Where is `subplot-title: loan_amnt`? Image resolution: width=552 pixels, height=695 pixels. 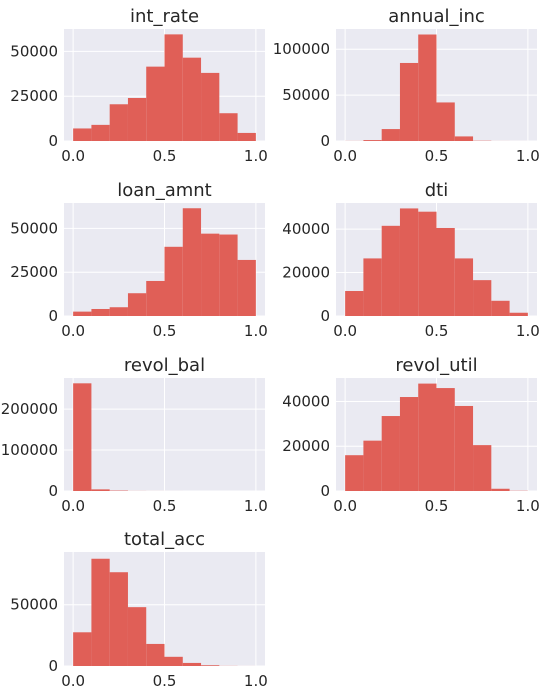 subplot-title: loan_amnt is located at coordinates (164, 190).